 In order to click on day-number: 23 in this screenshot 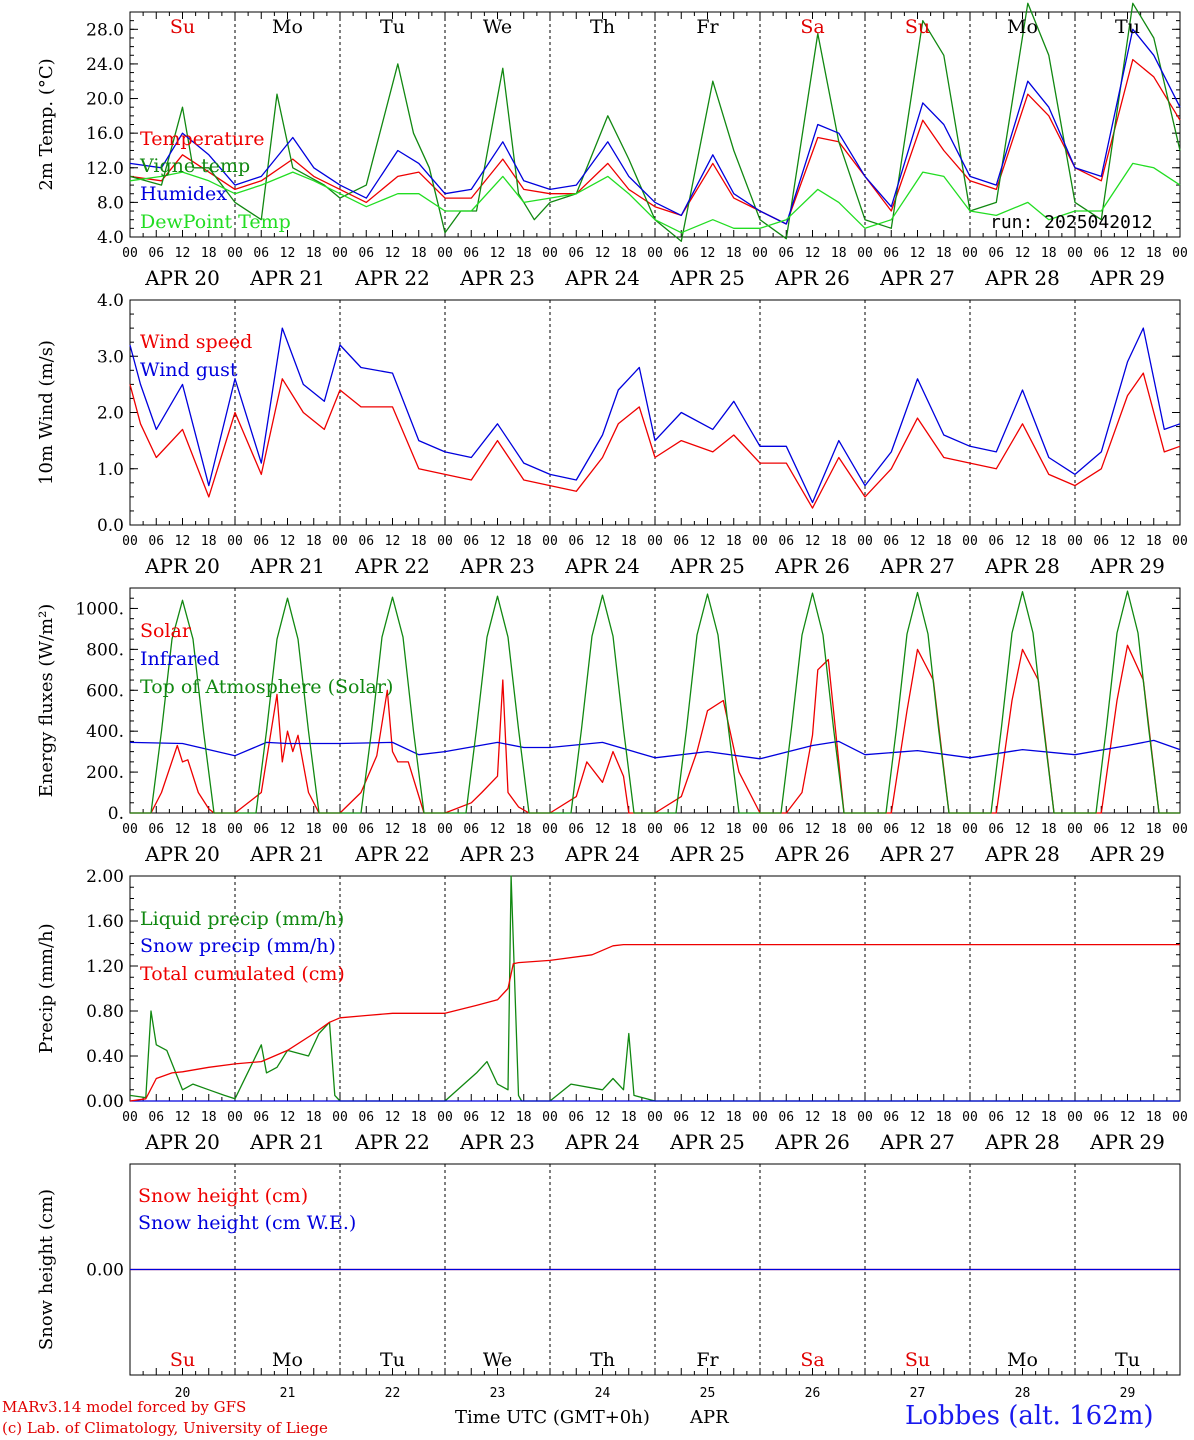, I will do `click(498, 1393)`.